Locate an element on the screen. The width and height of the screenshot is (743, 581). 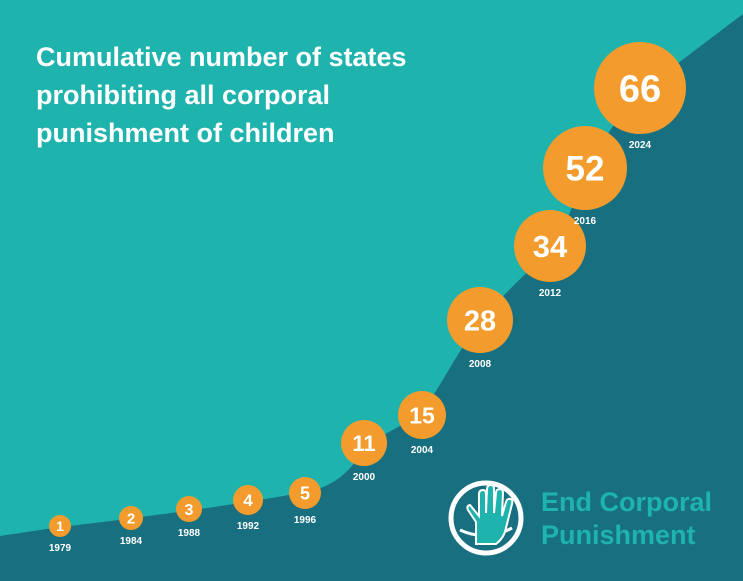
value-label: 52 is located at coordinates (585, 169).